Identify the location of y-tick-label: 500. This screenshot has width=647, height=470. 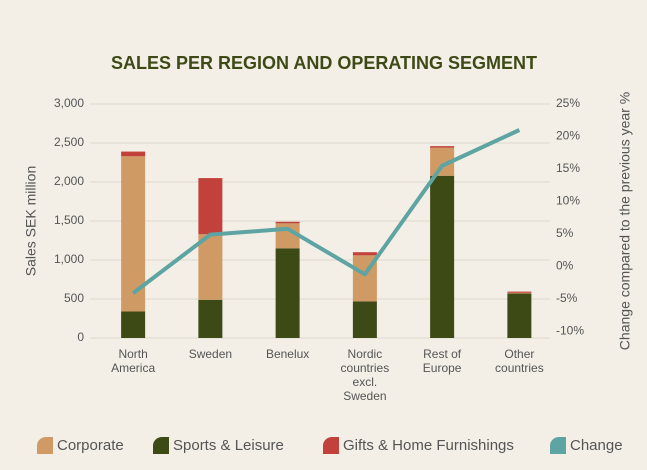
(74, 298).